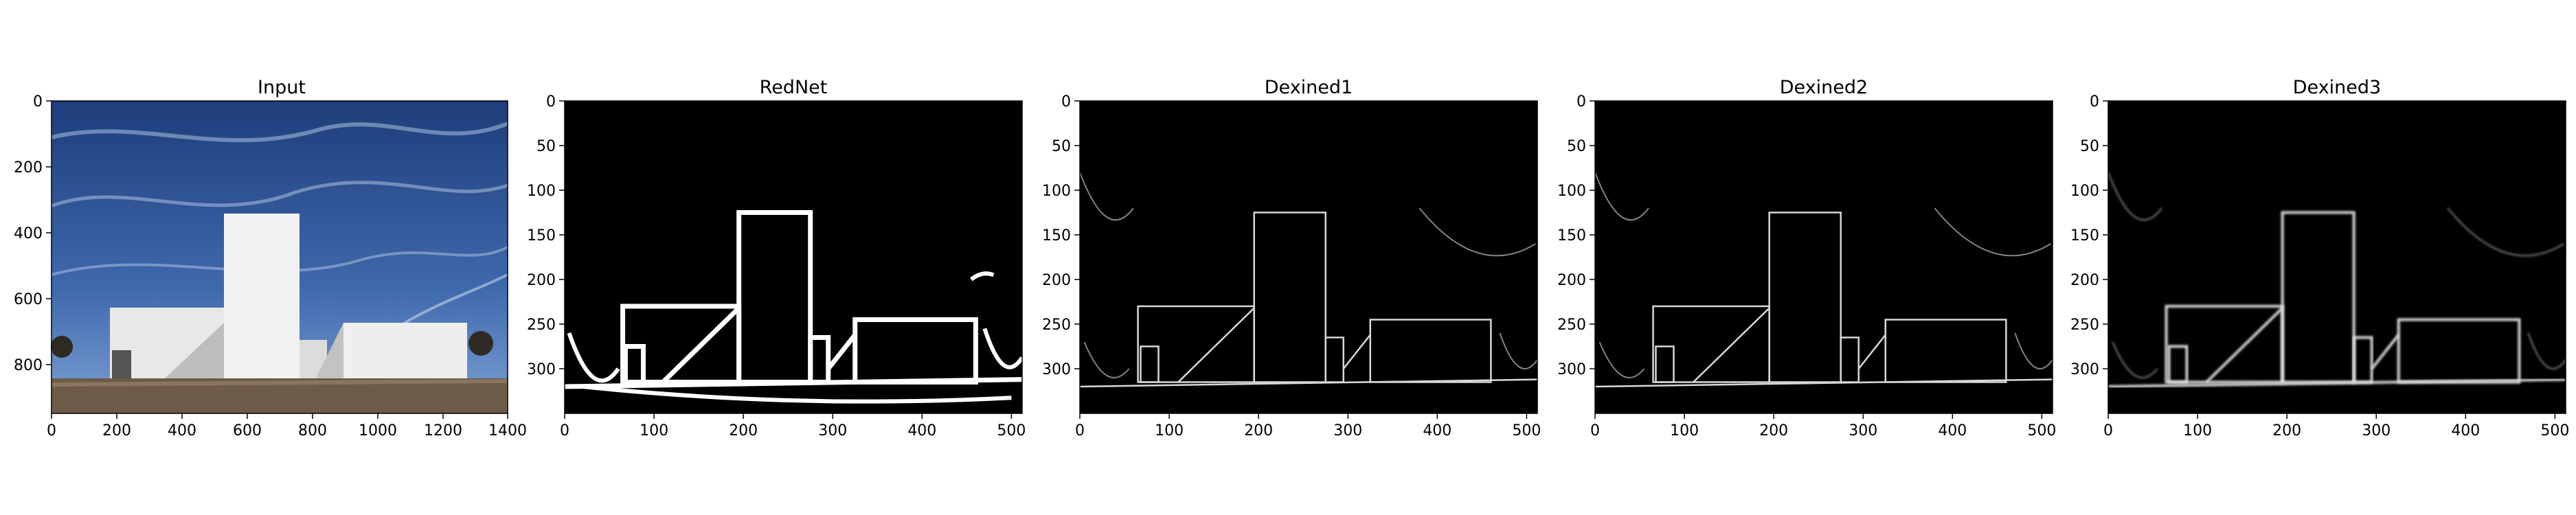 This screenshot has width=2576, height=515. What do you see at coordinates (2337, 87) in the screenshot?
I see `panel-title: Dexined3` at bounding box center [2337, 87].